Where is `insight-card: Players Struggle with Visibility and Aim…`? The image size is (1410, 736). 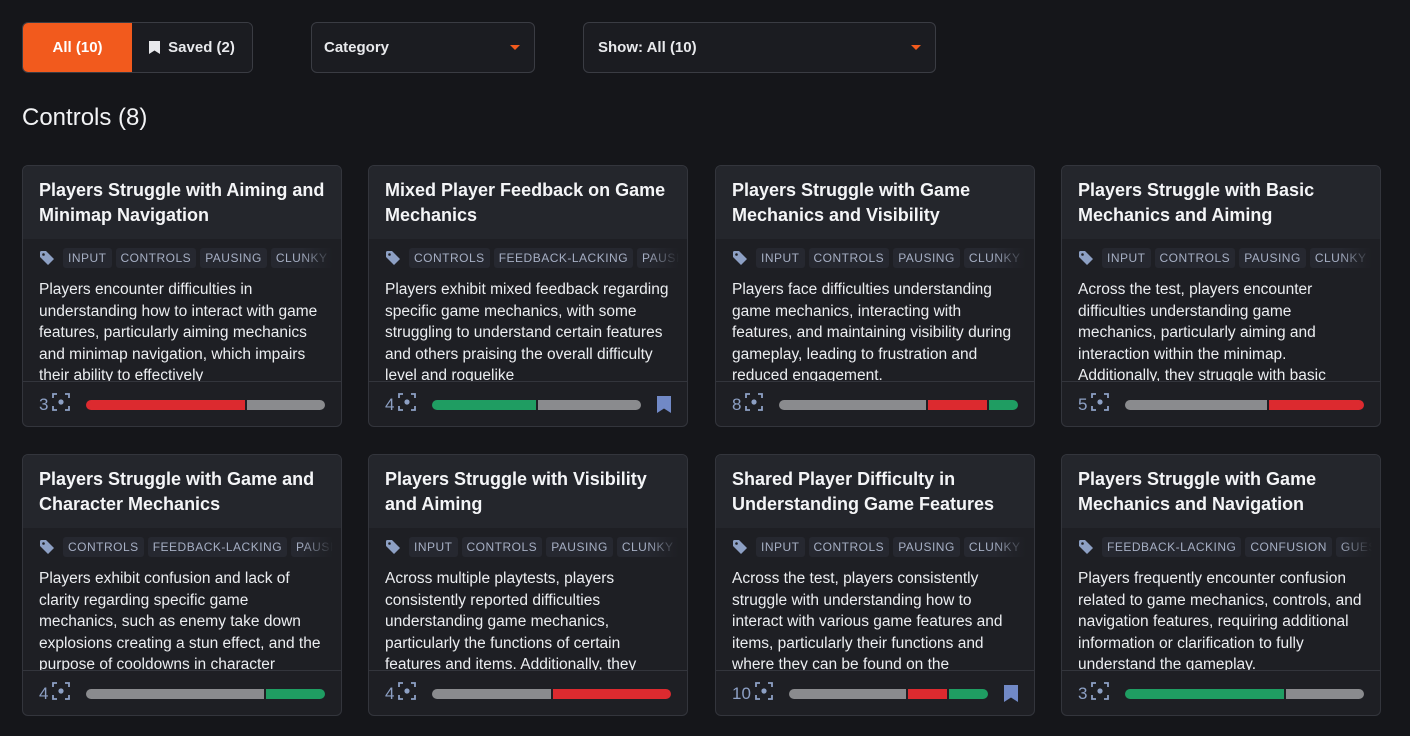 insight-card: Players Struggle with Visibility and Aim… is located at coordinates (528, 585).